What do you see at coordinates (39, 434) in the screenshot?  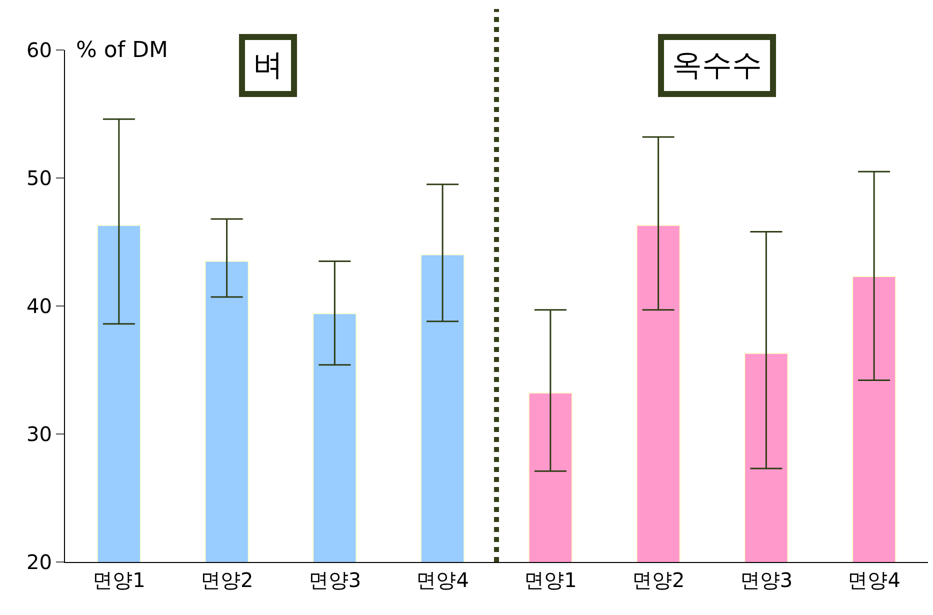 I see `y-tick-label: 30` at bounding box center [39, 434].